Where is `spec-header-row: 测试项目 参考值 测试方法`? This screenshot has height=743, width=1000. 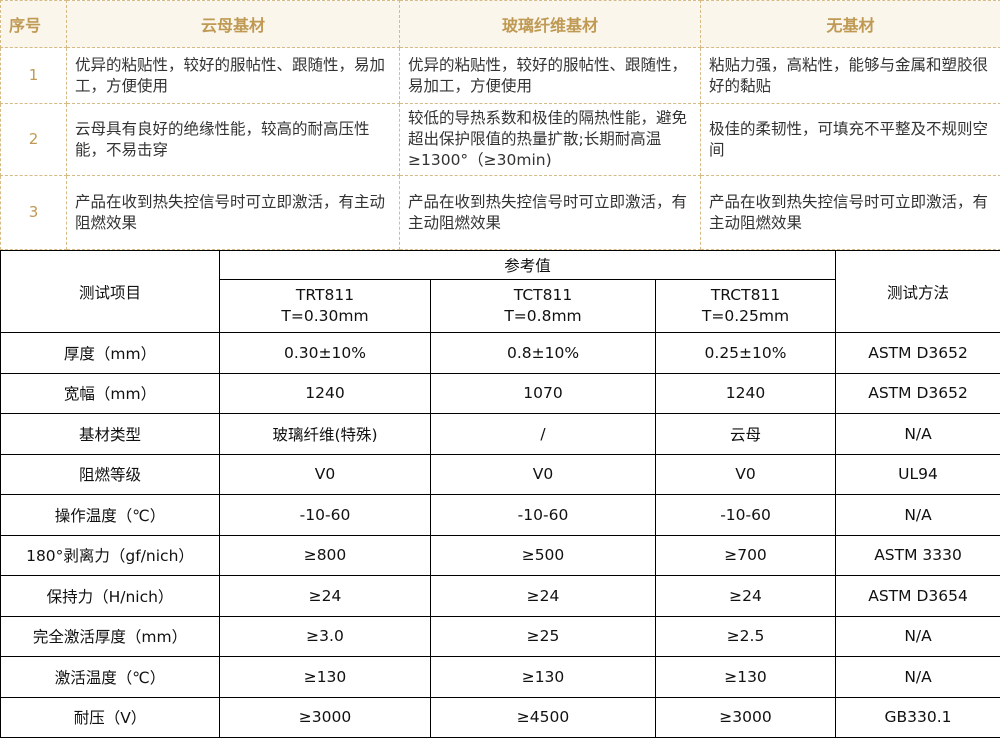 spec-header-row: 测试项目 参考值 测试方法 is located at coordinates (500, 291).